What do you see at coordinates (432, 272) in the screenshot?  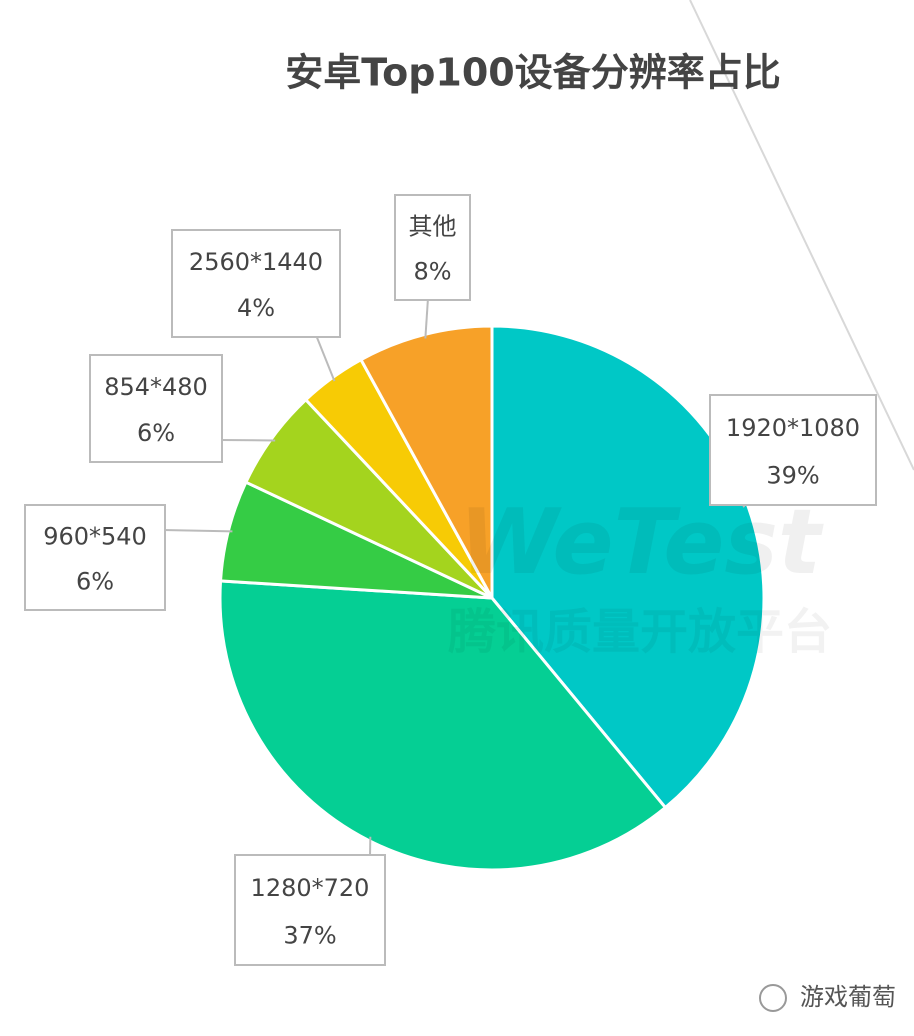 I see `slice-value-label: 8%` at bounding box center [432, 272].